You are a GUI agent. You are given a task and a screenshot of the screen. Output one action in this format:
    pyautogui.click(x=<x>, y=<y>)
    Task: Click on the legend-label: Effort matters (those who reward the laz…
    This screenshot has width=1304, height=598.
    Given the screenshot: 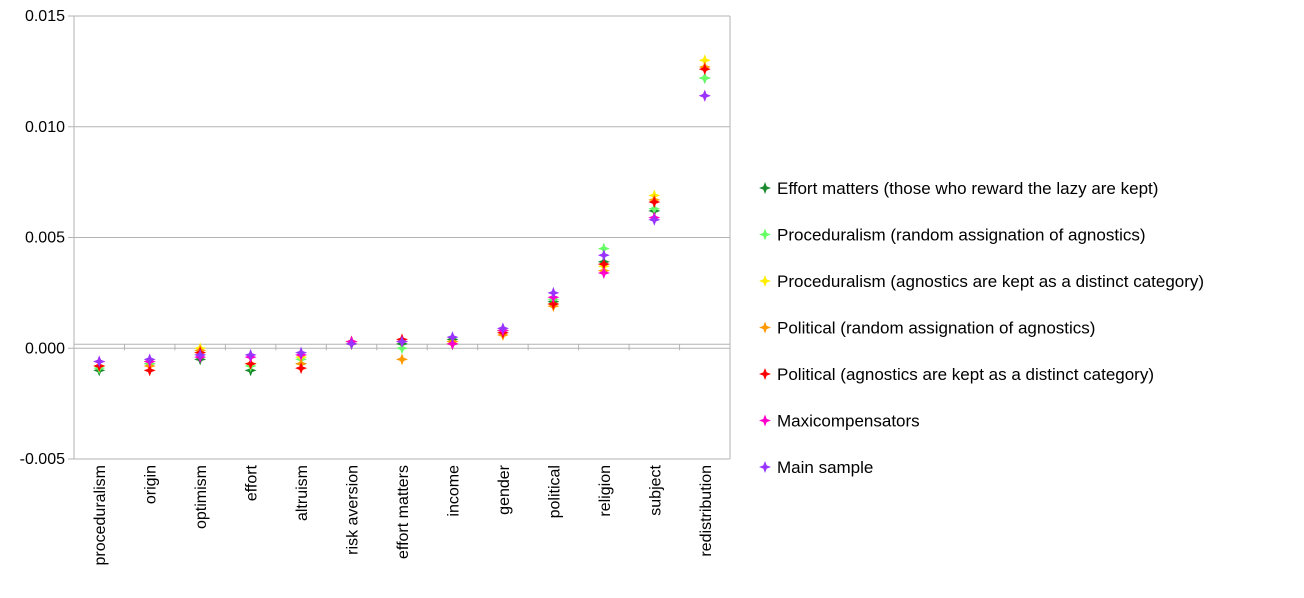 What is the action you would take?
    pyautogui.click(x=967, y=188)
    